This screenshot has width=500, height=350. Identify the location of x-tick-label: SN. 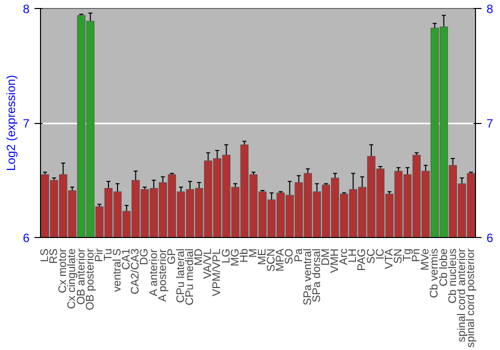
(398, 256).